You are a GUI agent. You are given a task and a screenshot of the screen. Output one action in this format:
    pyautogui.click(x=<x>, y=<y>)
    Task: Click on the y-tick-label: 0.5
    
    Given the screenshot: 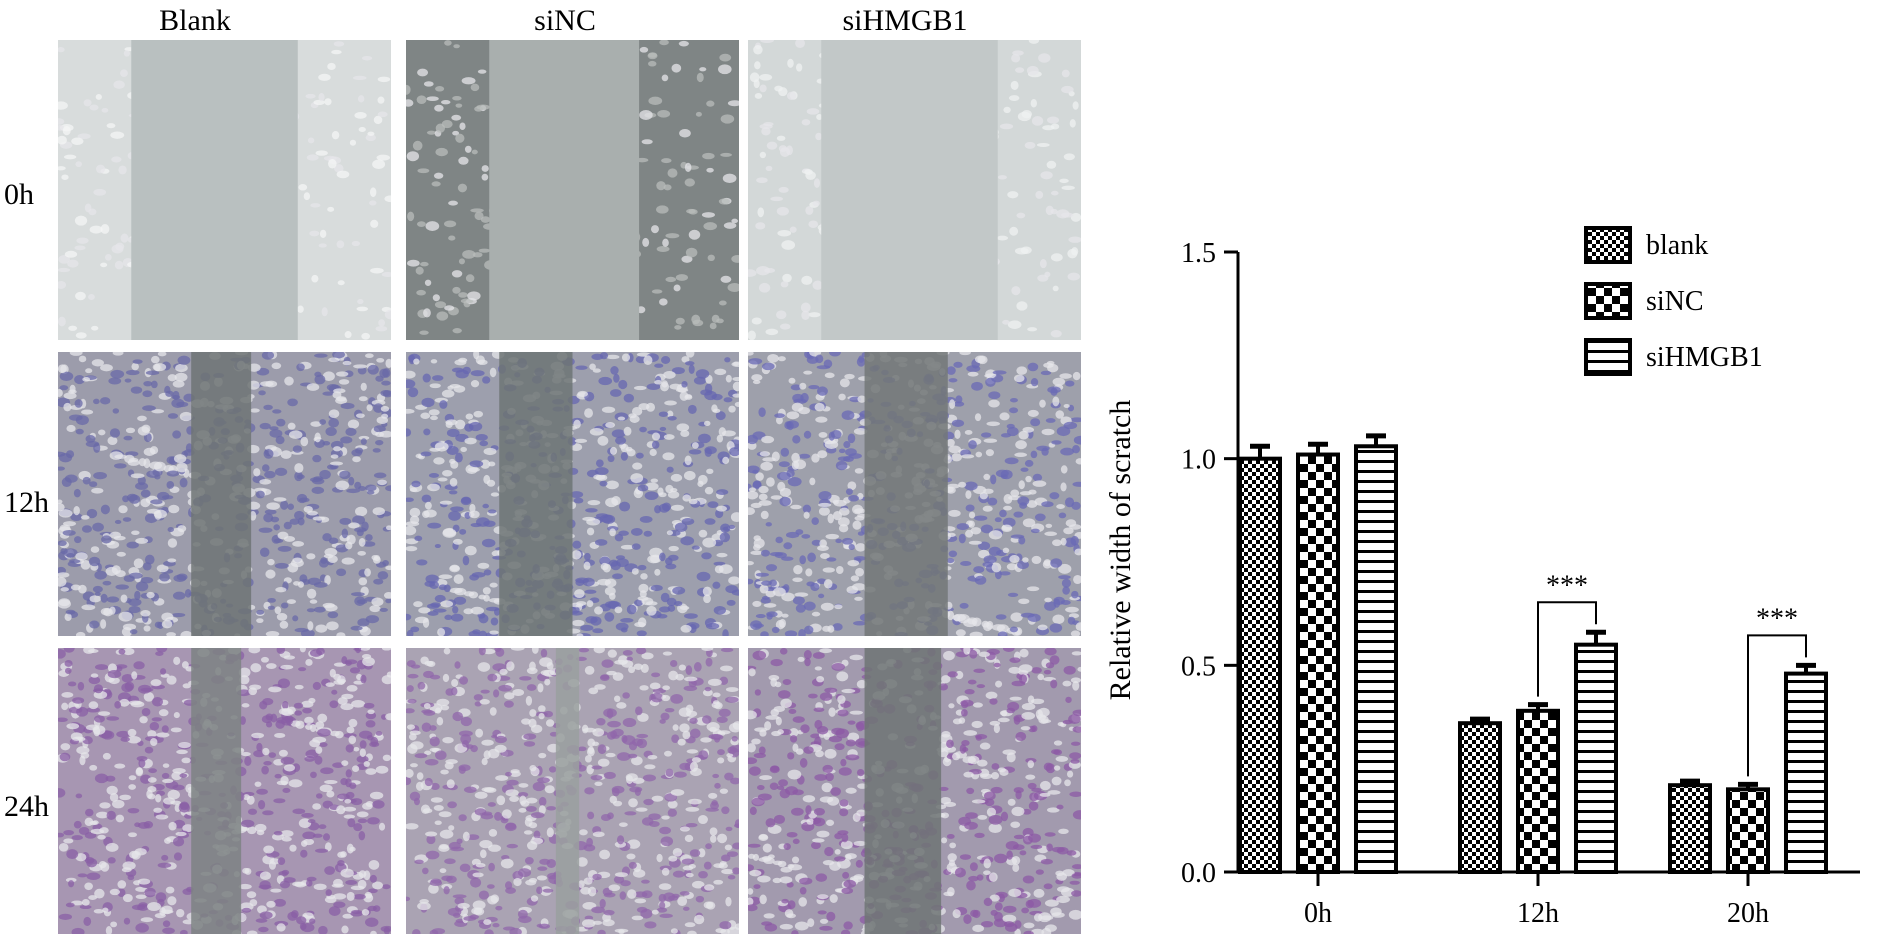 What is the action you would take?
    pyautogui.click(x=1198, y=666)
    